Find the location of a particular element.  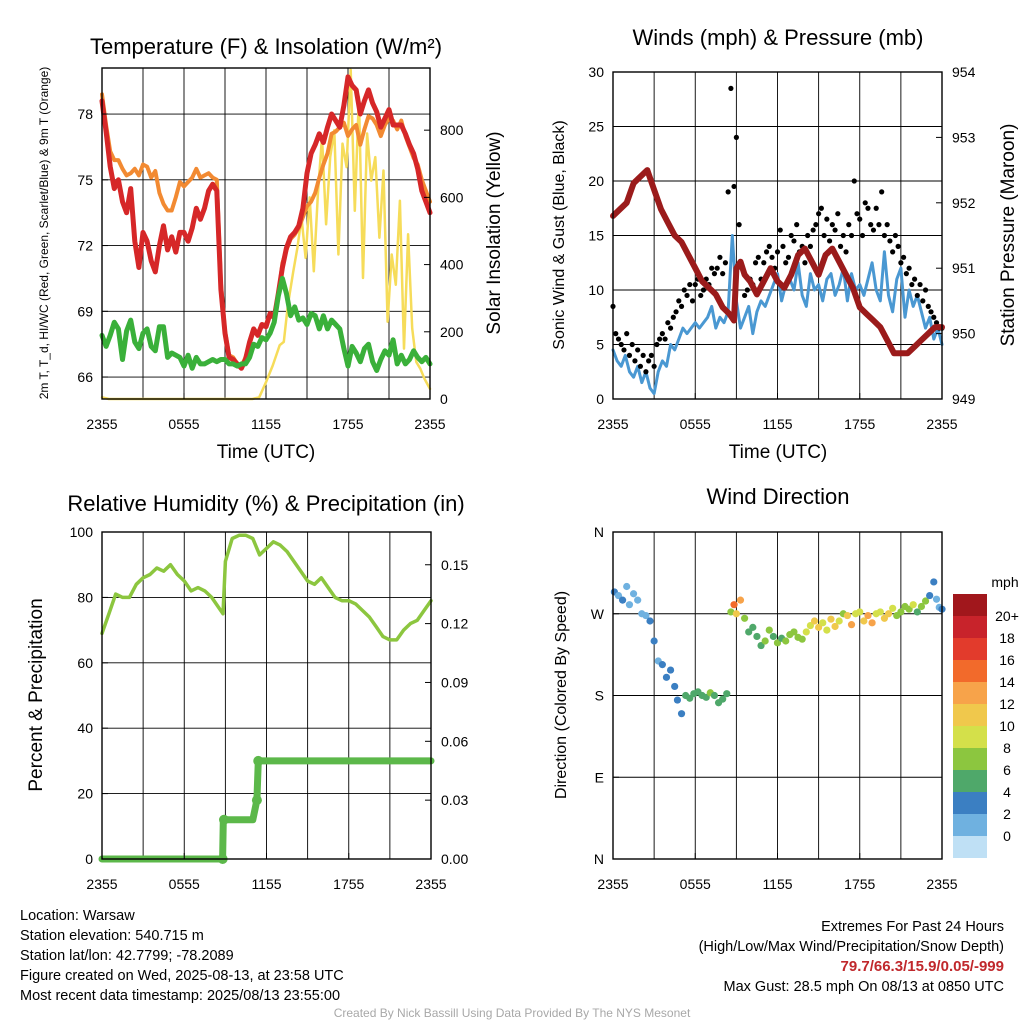

winds-x-tick-label: 0555 is located at coordinates (695, 424).